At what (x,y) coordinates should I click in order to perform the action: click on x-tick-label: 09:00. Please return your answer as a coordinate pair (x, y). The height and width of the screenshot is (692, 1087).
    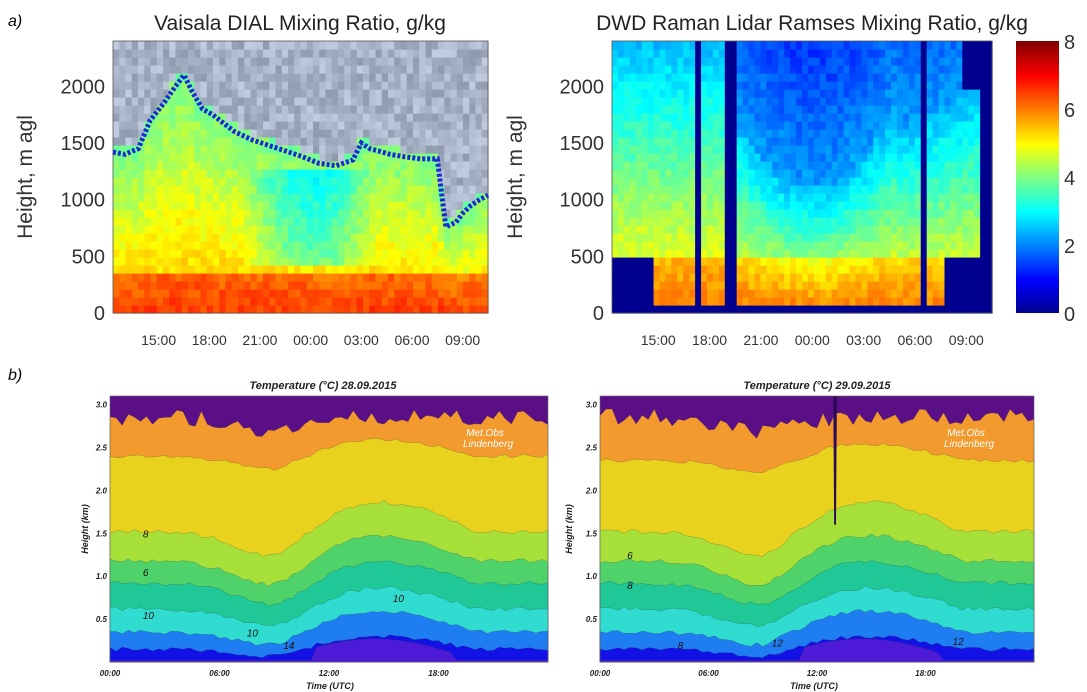
    Looking at the image, I should click on (966, 340).